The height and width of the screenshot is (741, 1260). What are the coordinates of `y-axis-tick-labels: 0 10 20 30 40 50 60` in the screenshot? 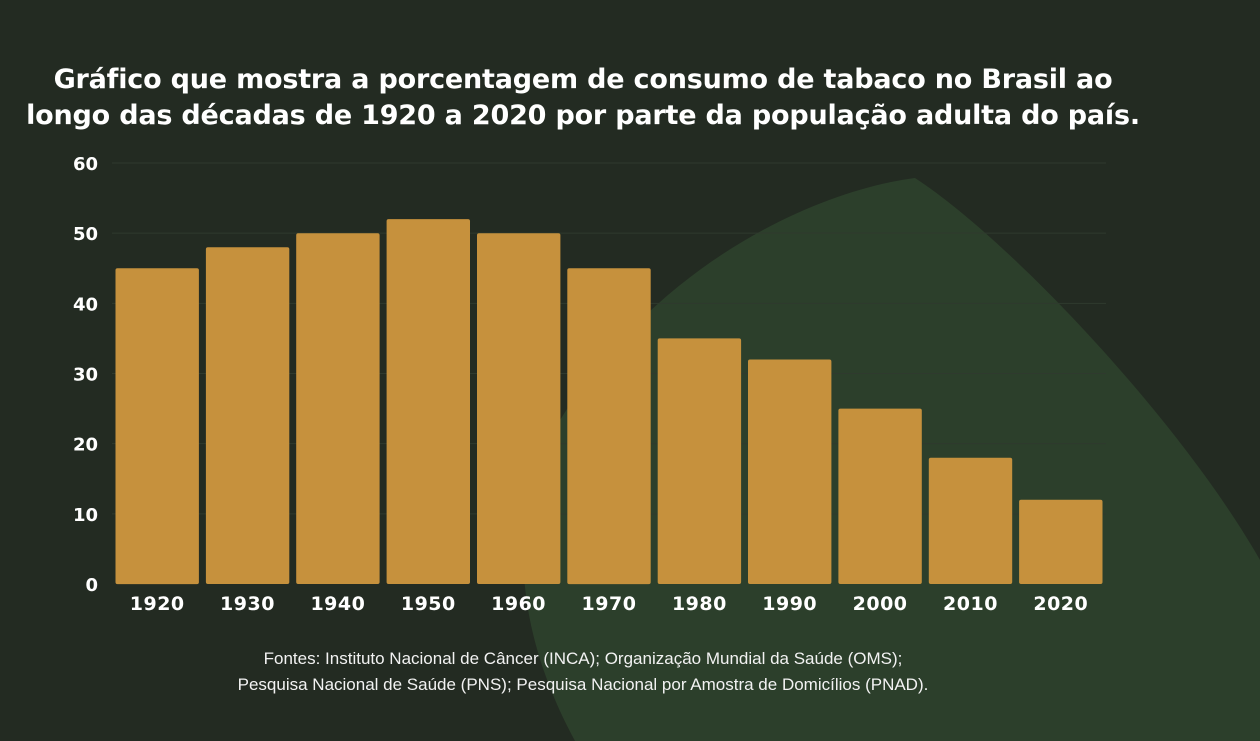 It's located at (85, 375).